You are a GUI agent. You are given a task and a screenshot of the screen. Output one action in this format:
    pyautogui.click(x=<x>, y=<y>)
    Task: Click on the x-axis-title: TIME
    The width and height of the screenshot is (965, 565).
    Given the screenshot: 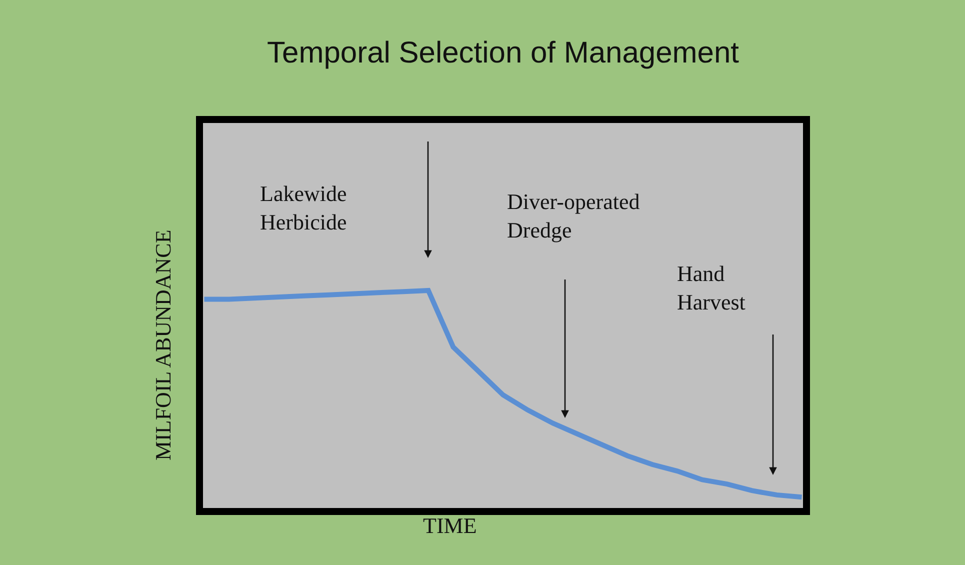 What is the action you would take?
    pyautogui.click(x=450, y=525)
    